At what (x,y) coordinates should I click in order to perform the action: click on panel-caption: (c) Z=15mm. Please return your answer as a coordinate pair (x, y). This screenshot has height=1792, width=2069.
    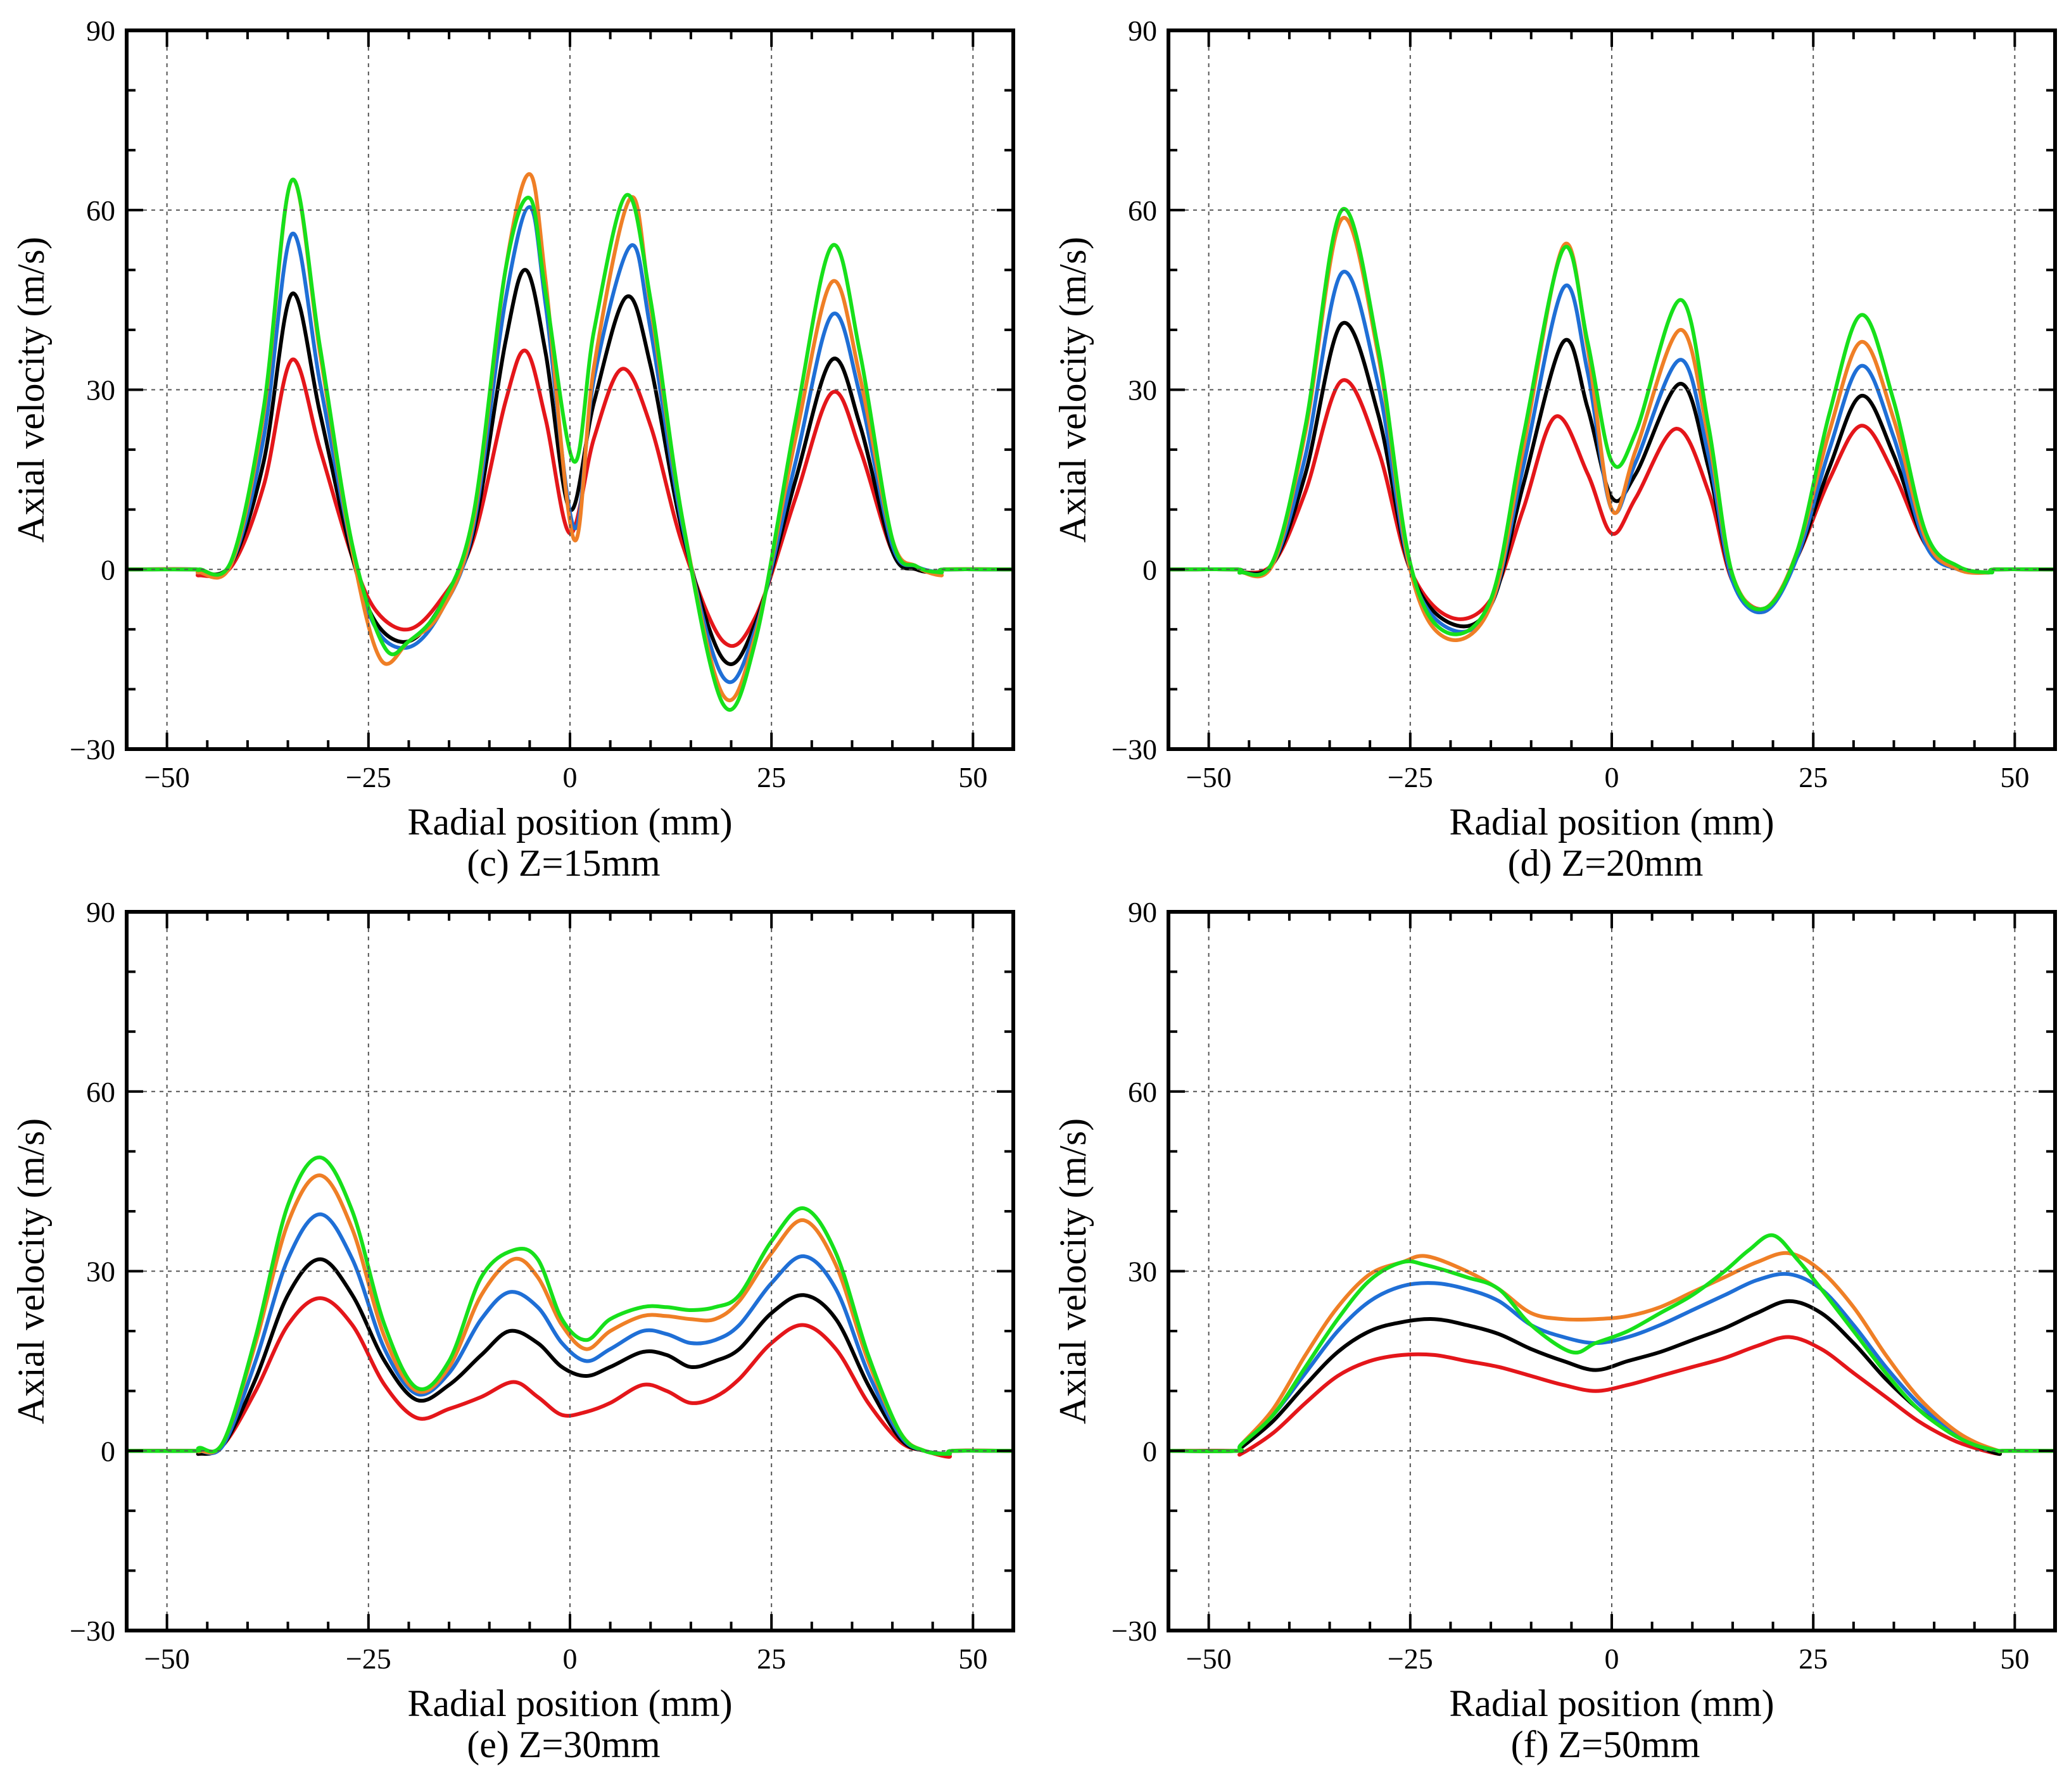
    Looking at the image, I should click on (563, 863).